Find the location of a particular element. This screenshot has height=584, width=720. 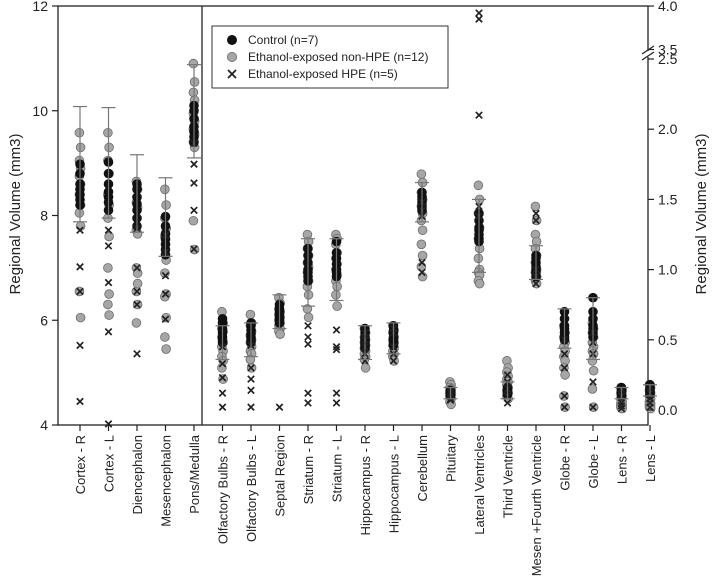

left-axis-tick-label: 10 is located at coordinates (40, 111).